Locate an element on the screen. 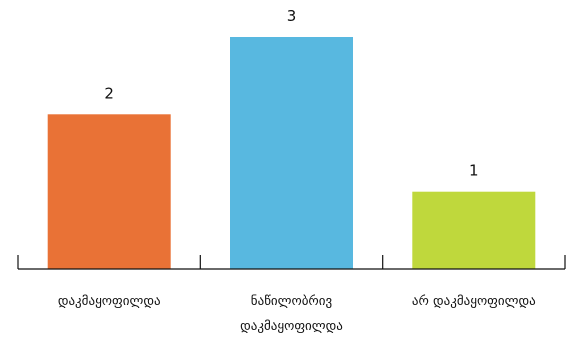  value-label-3: 1 is located at coordinates (474, 171).